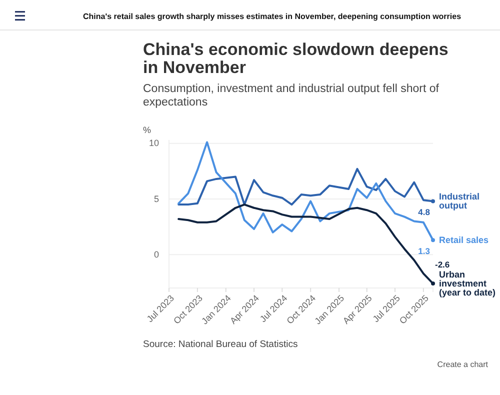 The image size is (500, 395). Describe the element at coordinates (463, 364) in the screenshot. I see `text: Create a chart` at that location.